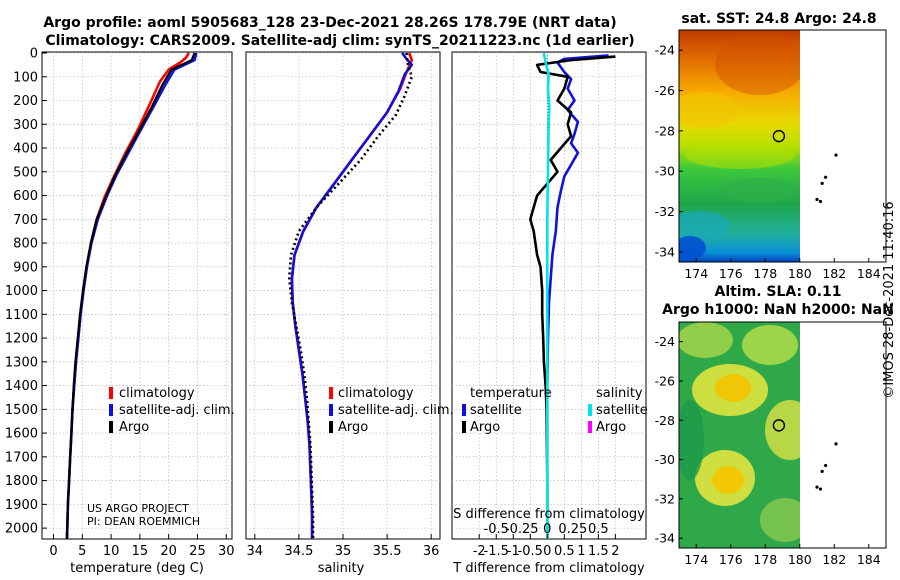 This screenshot has width=900, height=580. I want to click on argo-position-marker, so click(779, 136).